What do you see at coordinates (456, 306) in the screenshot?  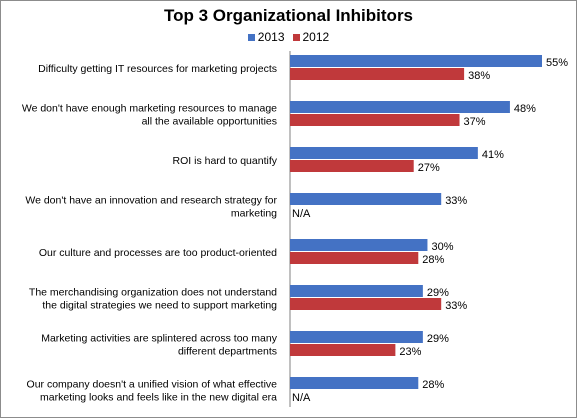 I see `data-label-2012: 33%` at bounding box center [456, 306].